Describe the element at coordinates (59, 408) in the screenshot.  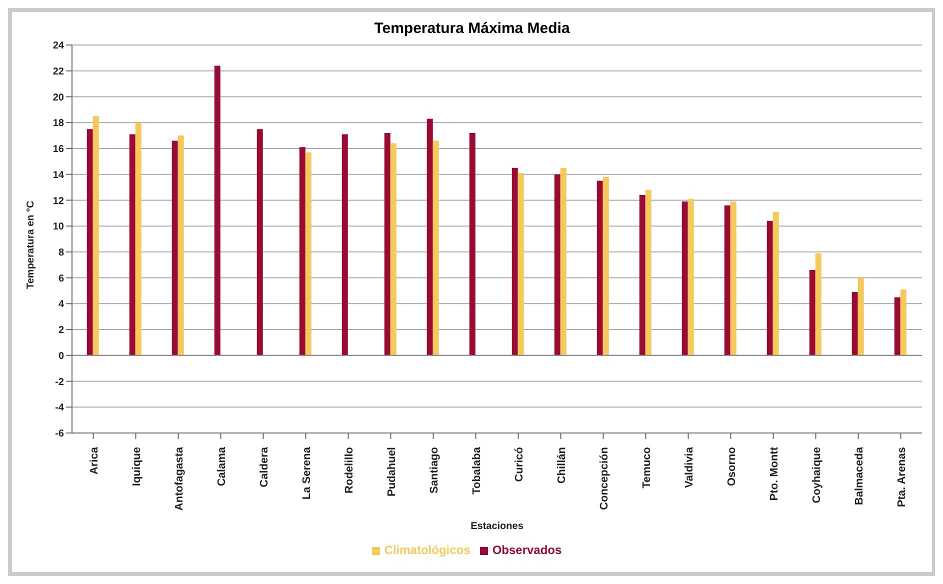
I see `y-tick-label: -4` at that location.